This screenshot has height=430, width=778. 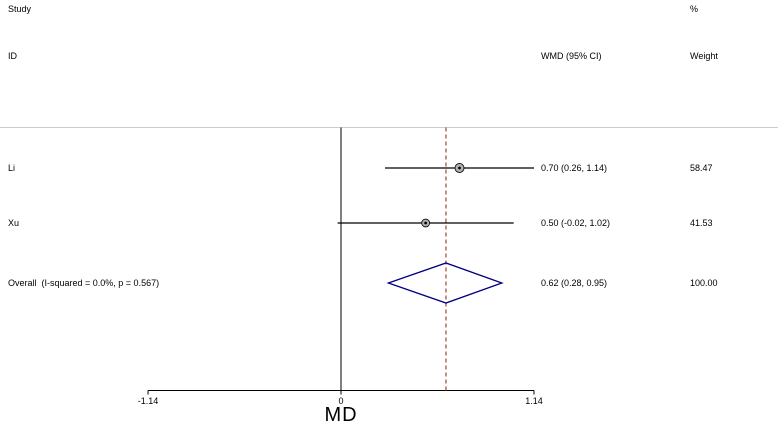 What do you see at coordinates (576, 223) in the screenshot?
I see `study-wmd-xu: 0.50 (-0.02, 1.02)` at bounding box center [576, 223].